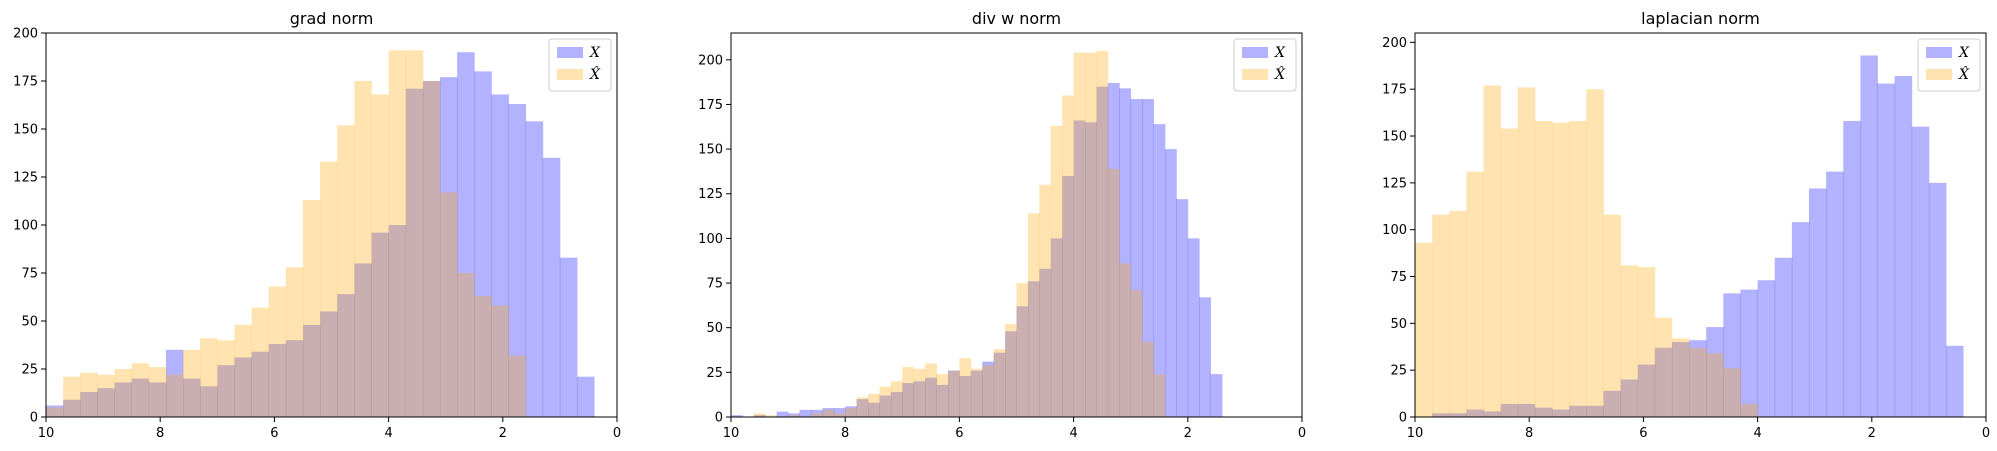 The image size is (1997, 451). Describe the element at coordinates (1255, 74) in the screenshot. I see `legend-swatch` at that location.